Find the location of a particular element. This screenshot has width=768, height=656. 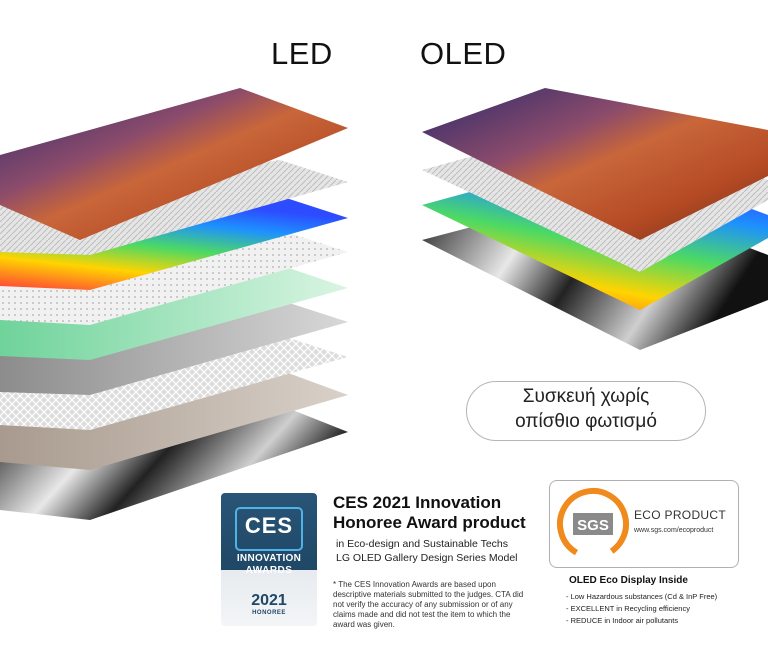

ces-badge-awards: AWARDS is located at coordinates (269, 570).